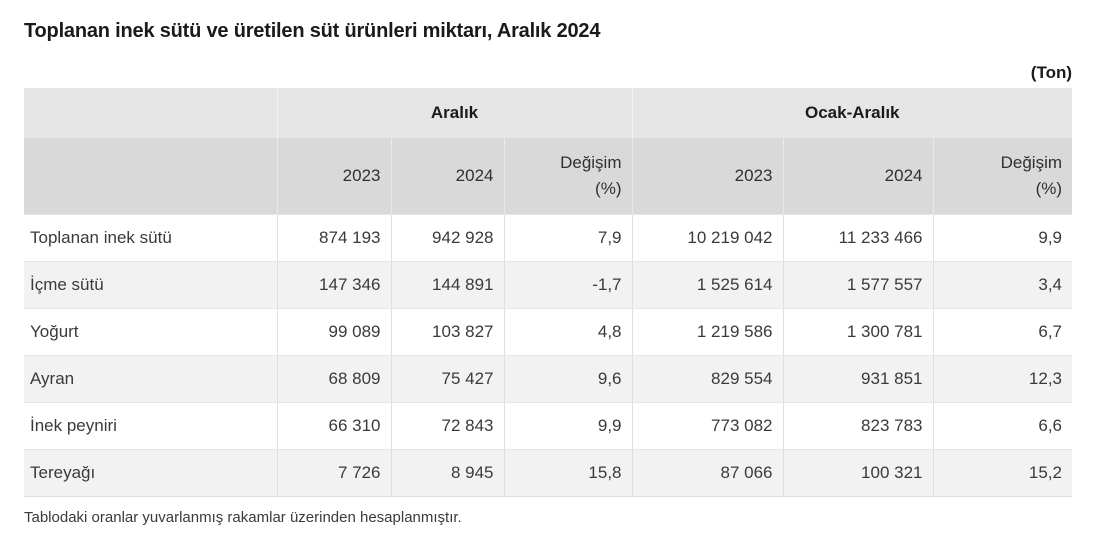  Describe the element at coordinates (1002, 331) in the screenshot. I see `value-cell: 6,7` at that location.